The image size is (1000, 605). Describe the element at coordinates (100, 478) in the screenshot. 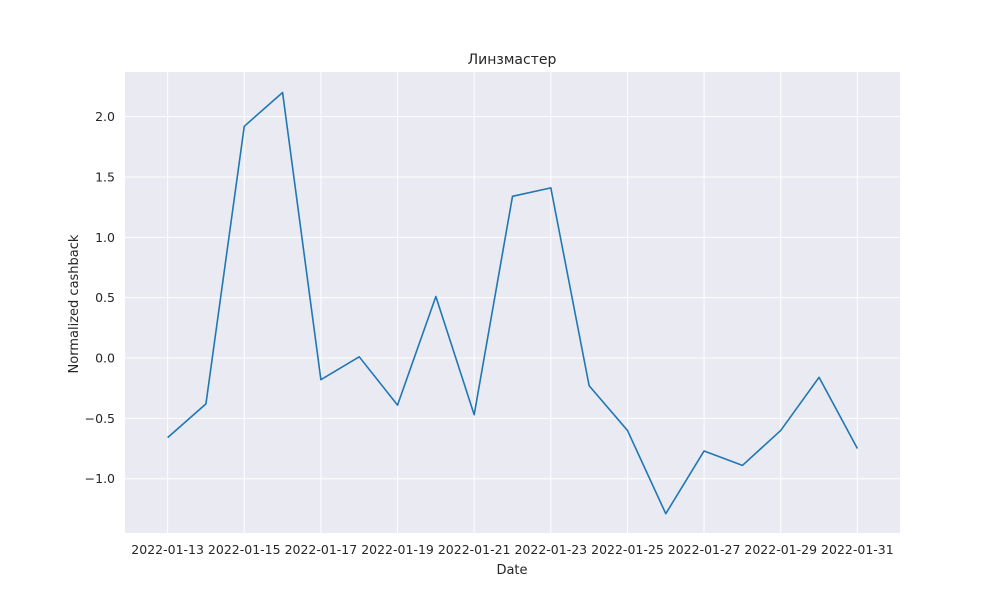

I see `y-tick-label: −1.0` at that location.